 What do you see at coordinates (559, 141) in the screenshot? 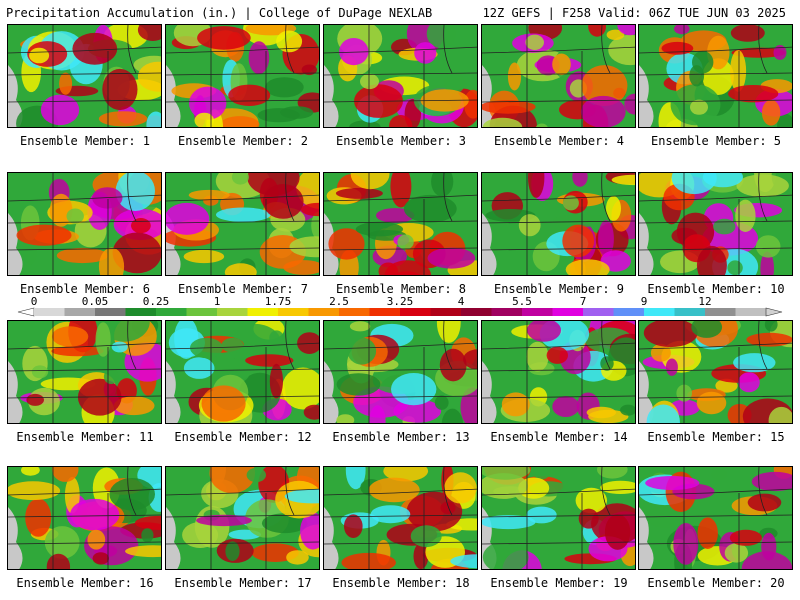
I see `member-caption: Ensemble Member: 4` at bounding box center [559, 141].